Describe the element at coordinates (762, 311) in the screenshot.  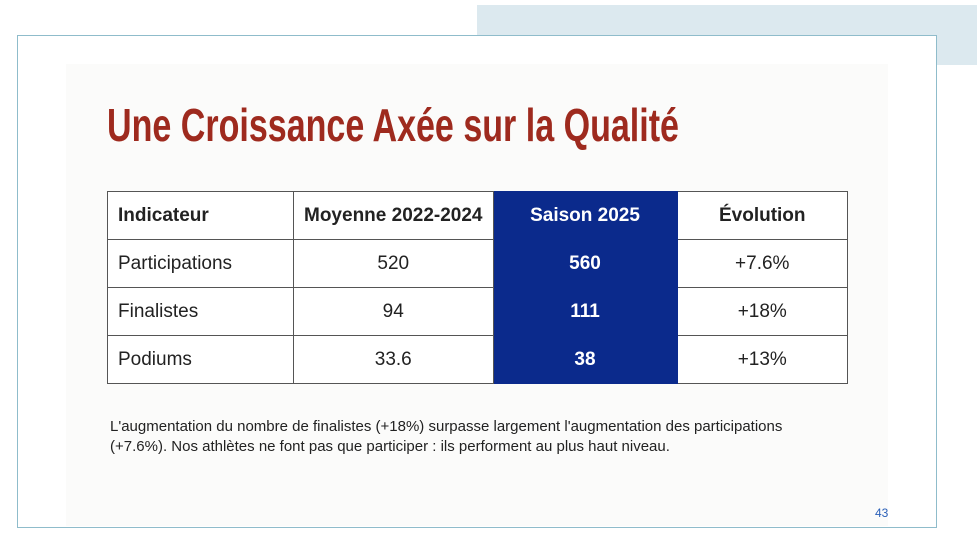
I see `cell: +18%` at that location.